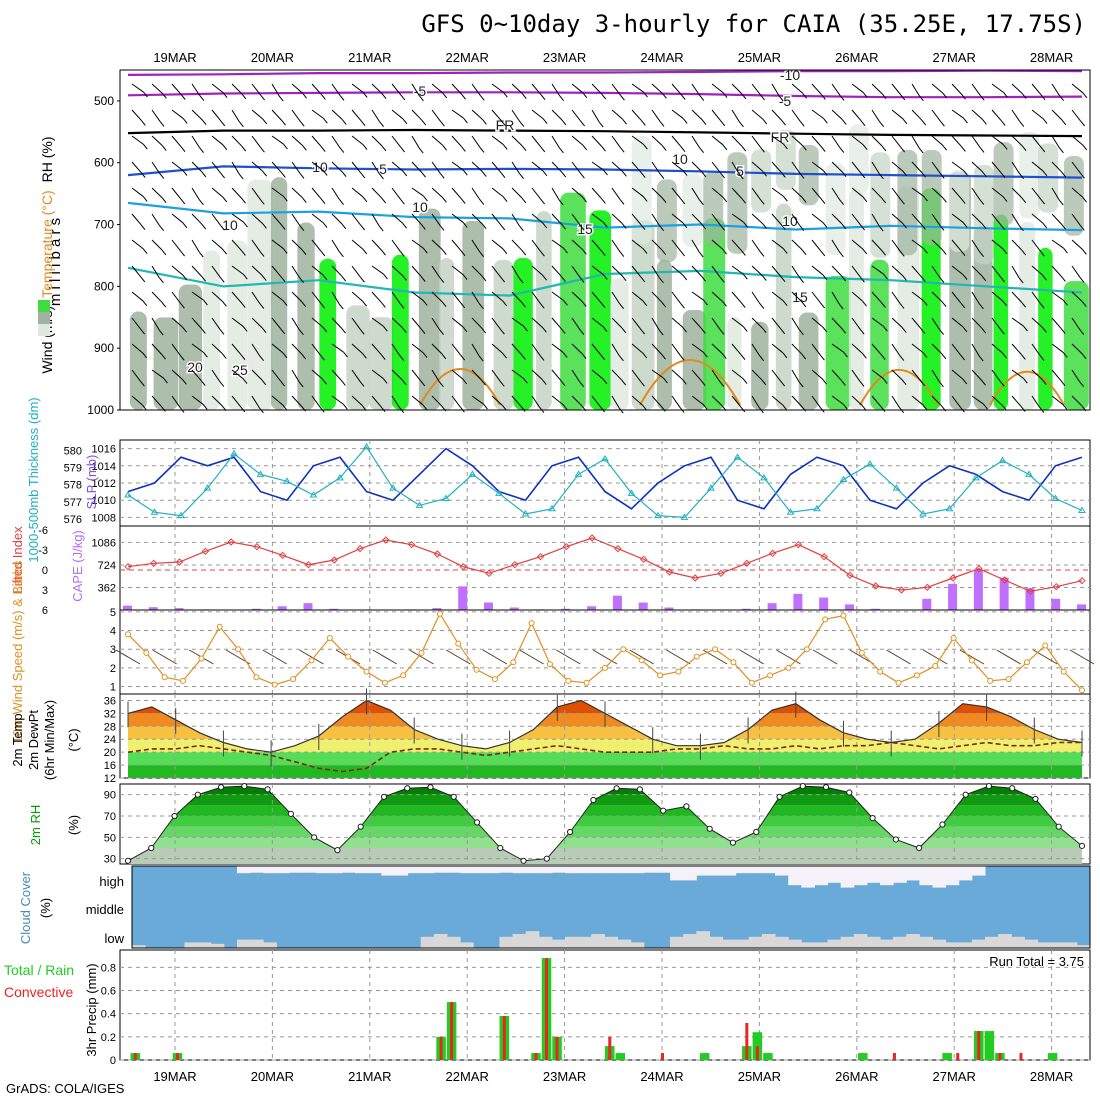  What do you see at coordinates (49, 740) in the screenshot?
I see `temp-legend-label: (6hr Min/Max)` at bounding box center [49, 740].